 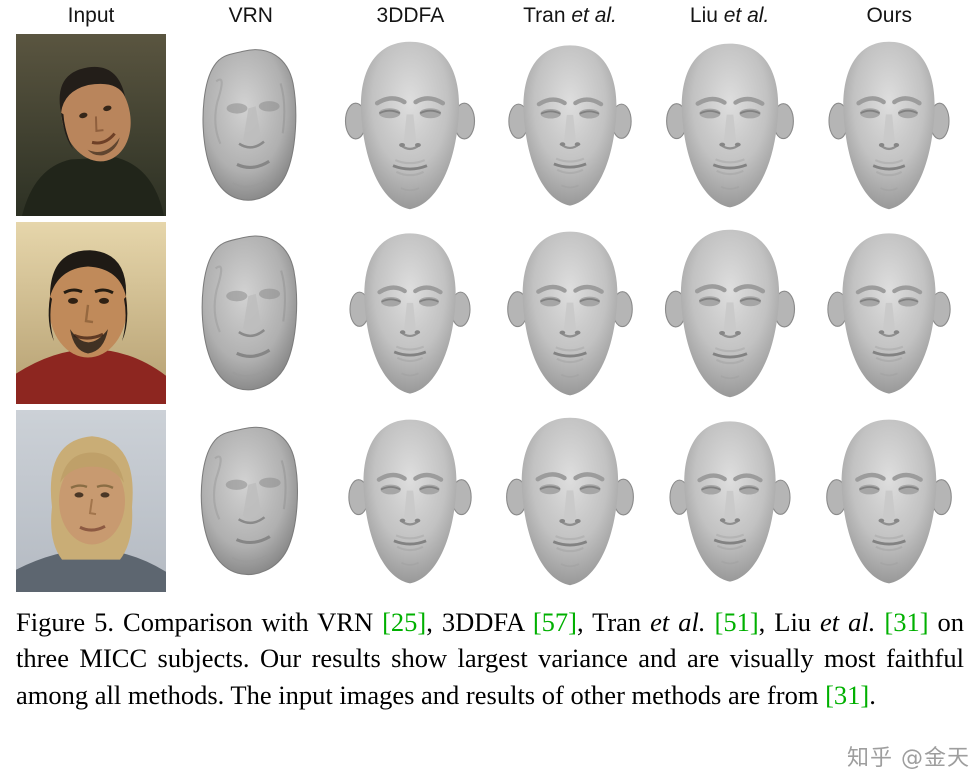 I want to click on cell-micc-subject-2-input, so click(x=91, y=313).